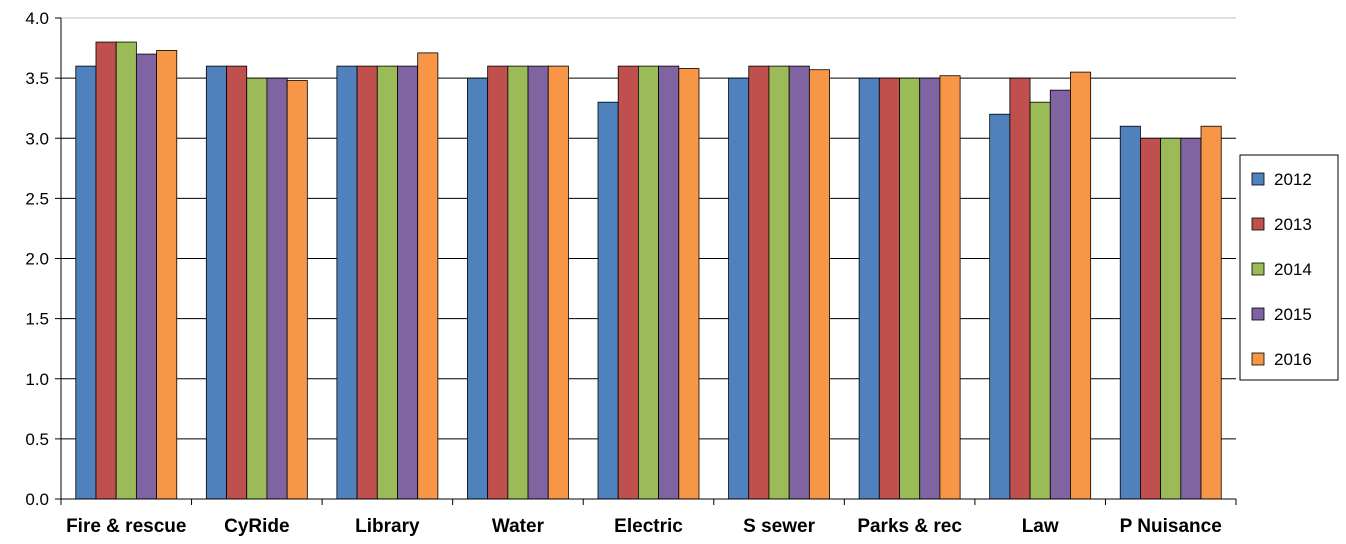  Describe the element at coordinates (37, 18) in the screenshot. I see `y-axis-tick-label: 4.0` at that location.